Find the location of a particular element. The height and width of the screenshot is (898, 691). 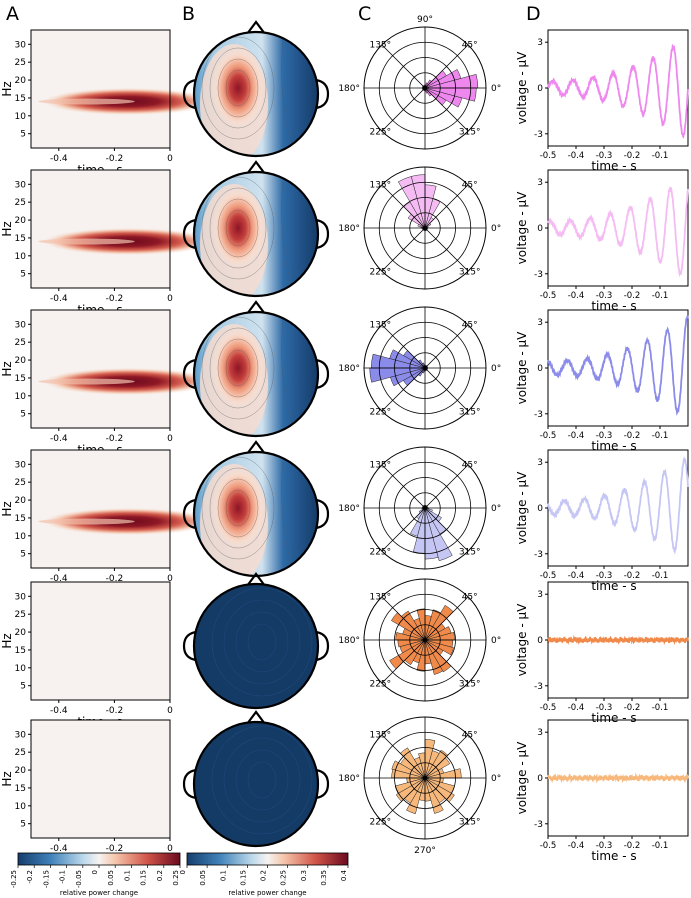

colorbar-label: relative power change is located at coordinates (267, 893).